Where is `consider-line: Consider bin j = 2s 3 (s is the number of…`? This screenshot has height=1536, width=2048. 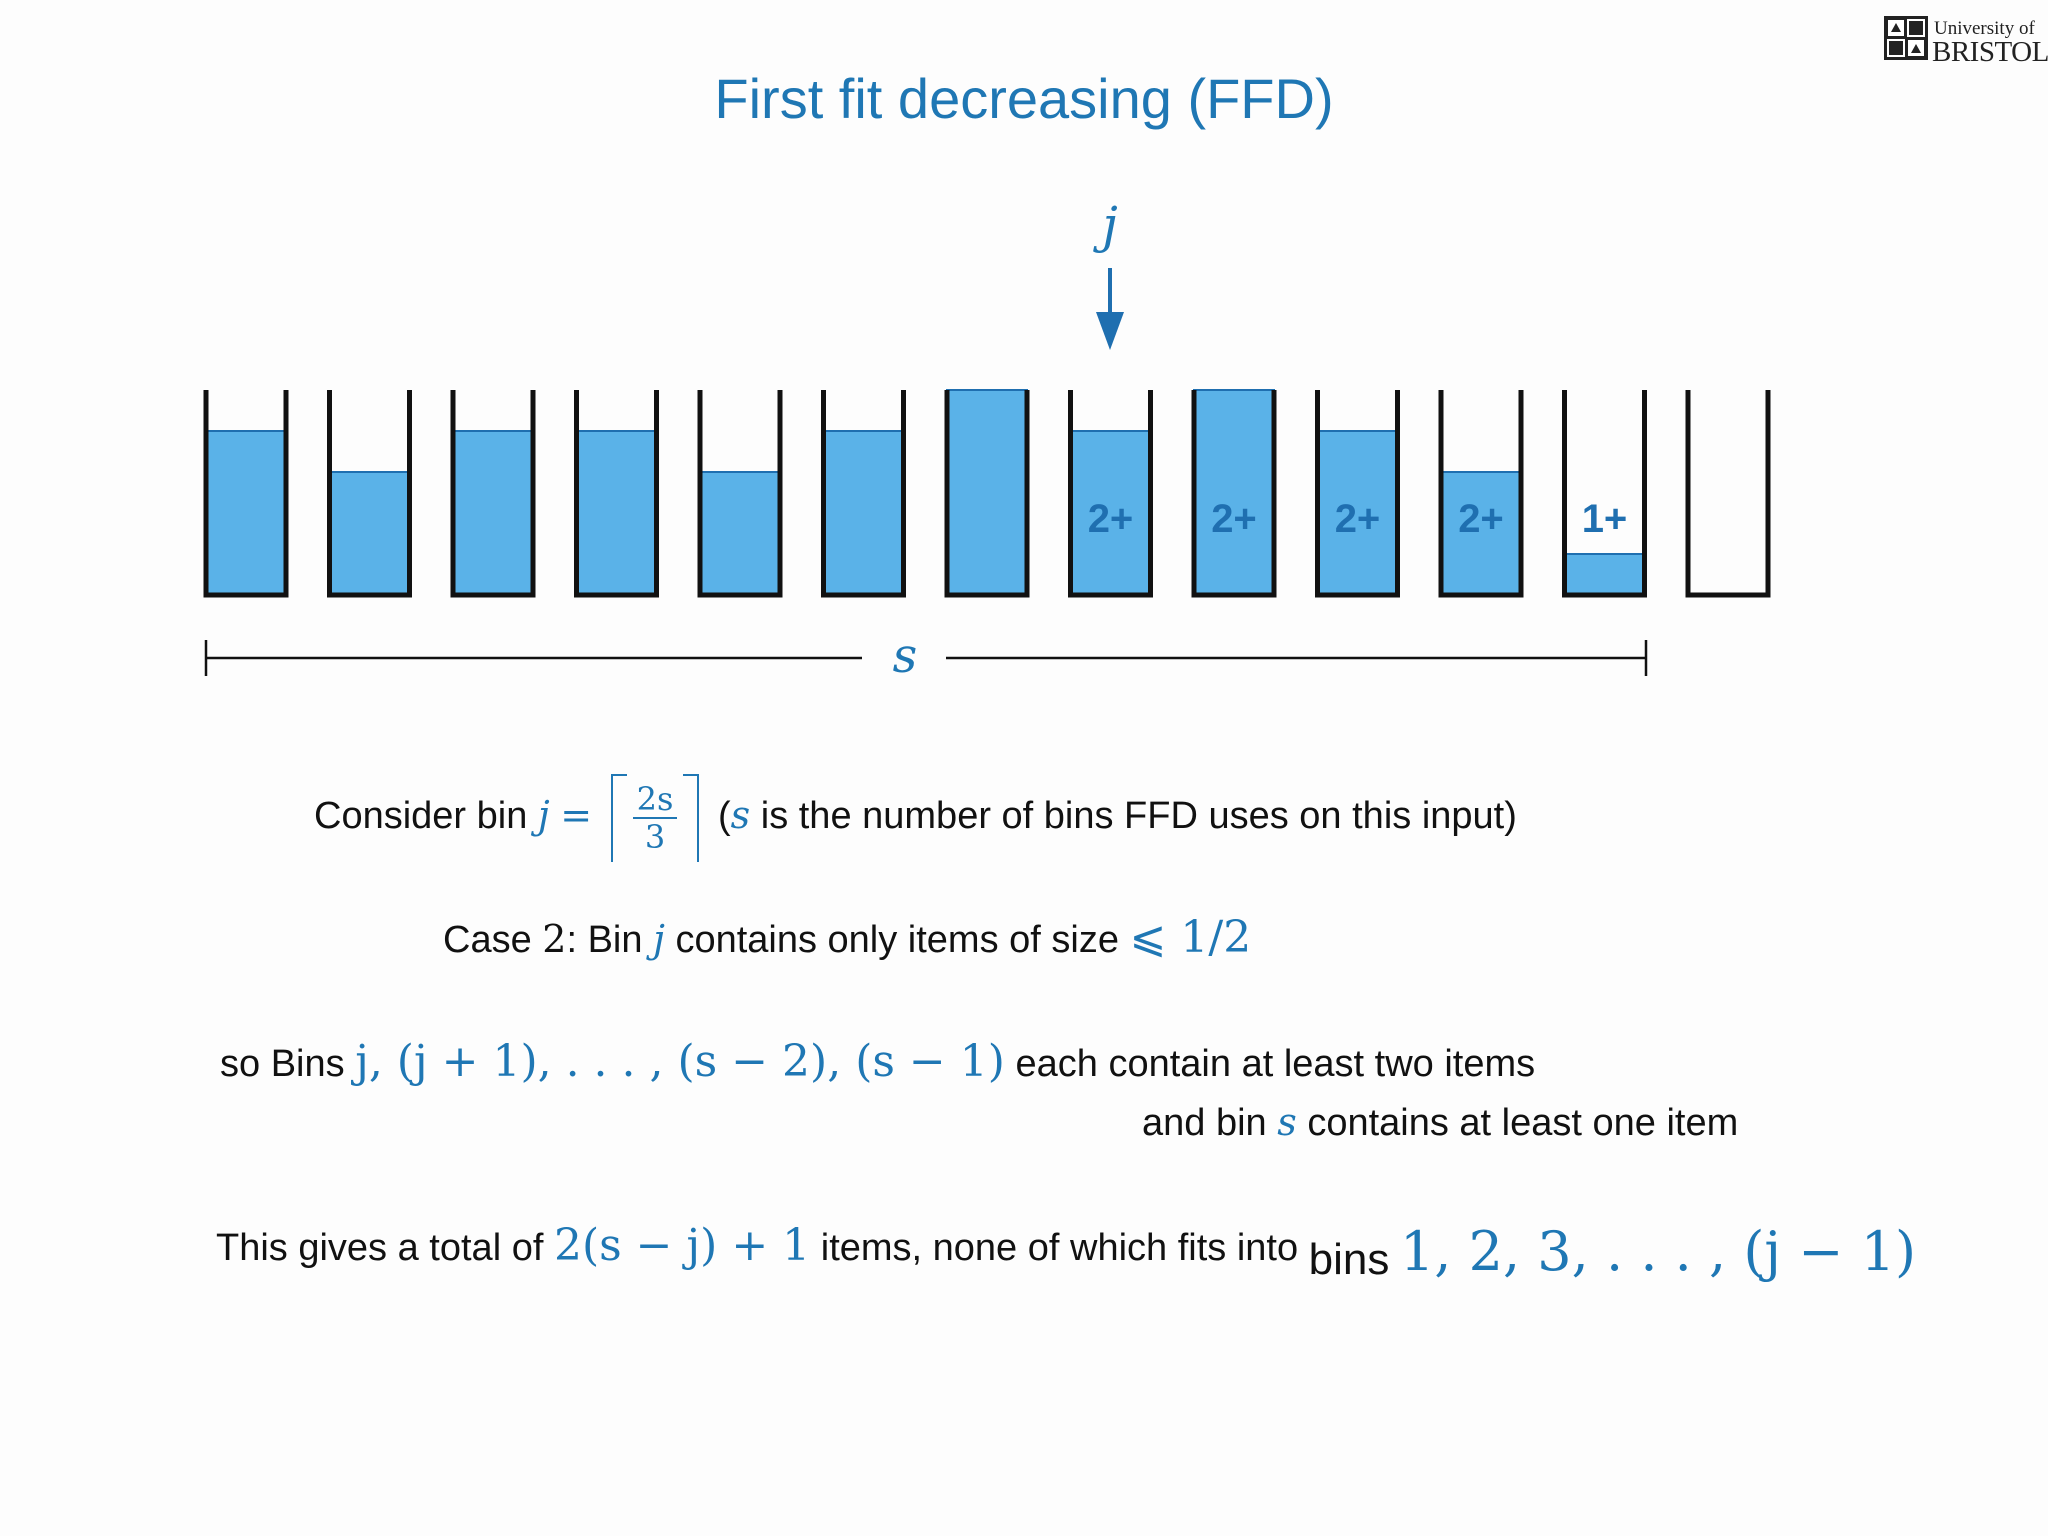
consider-line: Consider bin j = 2s 3 (s is the number of… is located at coordinates (915, 818).